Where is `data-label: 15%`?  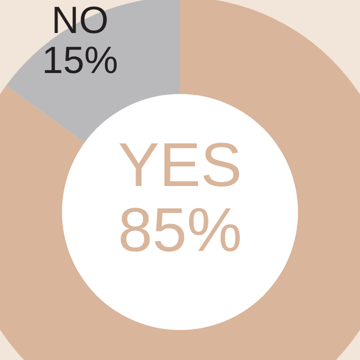
data-label: 15% is located at coordinates (80, 61).